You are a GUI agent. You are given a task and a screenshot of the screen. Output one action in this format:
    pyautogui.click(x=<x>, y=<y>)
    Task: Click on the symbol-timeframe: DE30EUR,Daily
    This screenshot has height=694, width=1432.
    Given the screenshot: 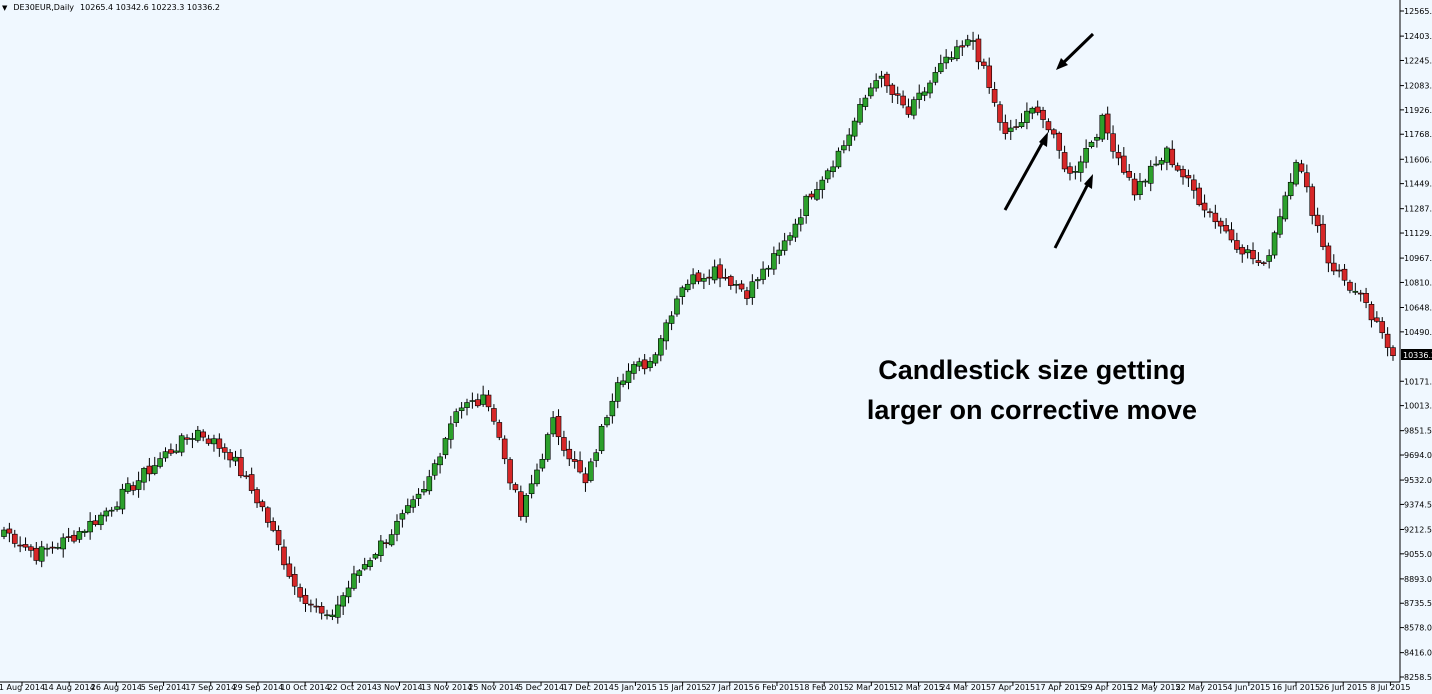 What is the action you would take?
    pyautogui.click(x=44, y=7)
    